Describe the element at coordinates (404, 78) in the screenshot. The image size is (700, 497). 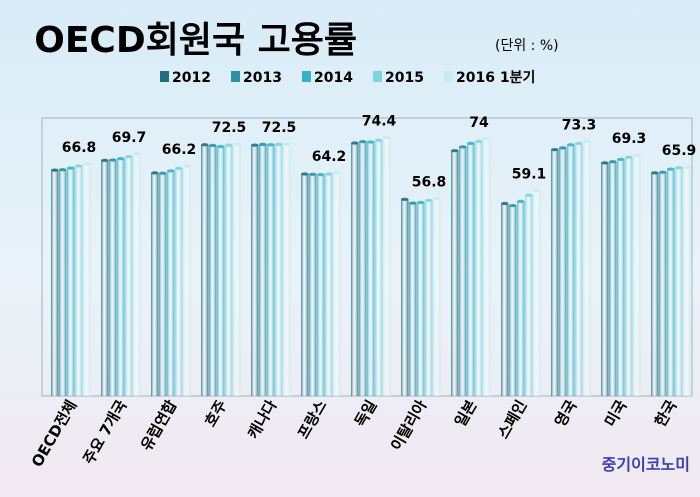
I see `legend-label-3: 2015` at that location.